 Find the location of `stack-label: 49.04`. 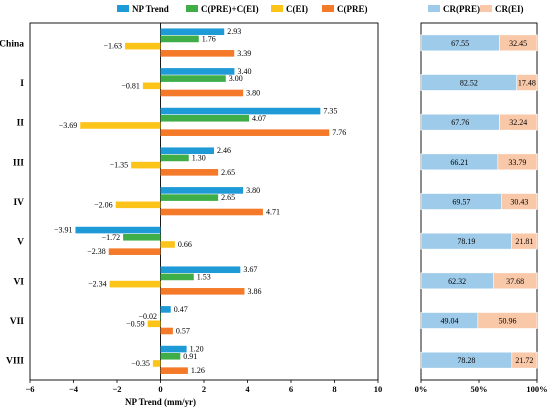

stack-label: 49.04 is located at coordinates (449, 321).